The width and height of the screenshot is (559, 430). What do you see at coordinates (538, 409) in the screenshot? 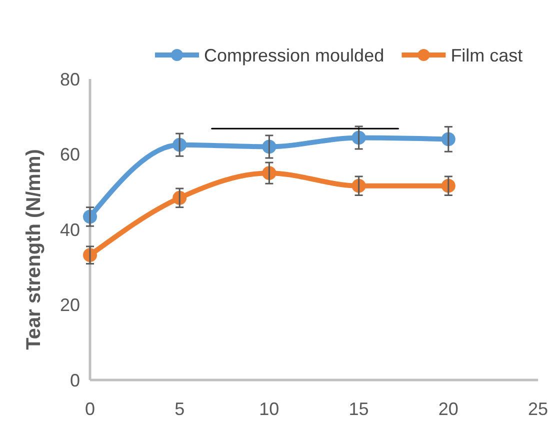
I see `x-tick-label: 25` at bounding box center [538, 409].